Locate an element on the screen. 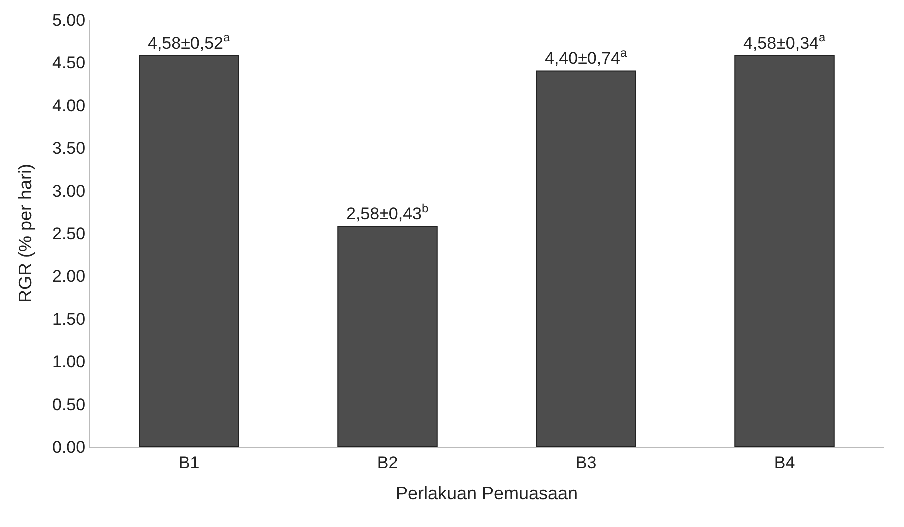 The width and height of the screenshot is (904, 527). y-tick-label: 3.50 is located at coordinates (69, 148).